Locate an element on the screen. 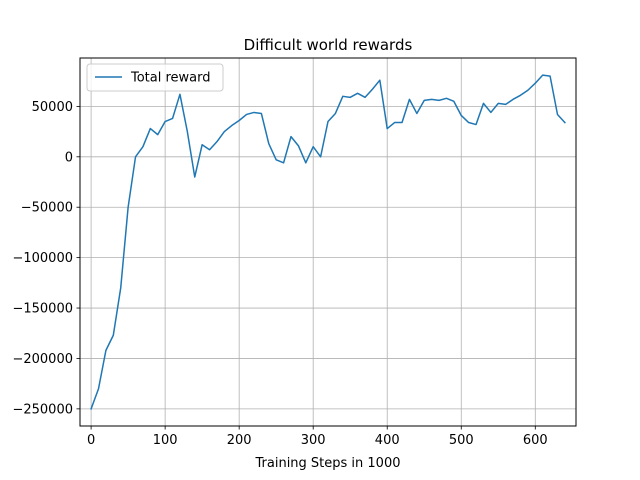  y-tick-label: −200000 is located at coordinates (42, 359).